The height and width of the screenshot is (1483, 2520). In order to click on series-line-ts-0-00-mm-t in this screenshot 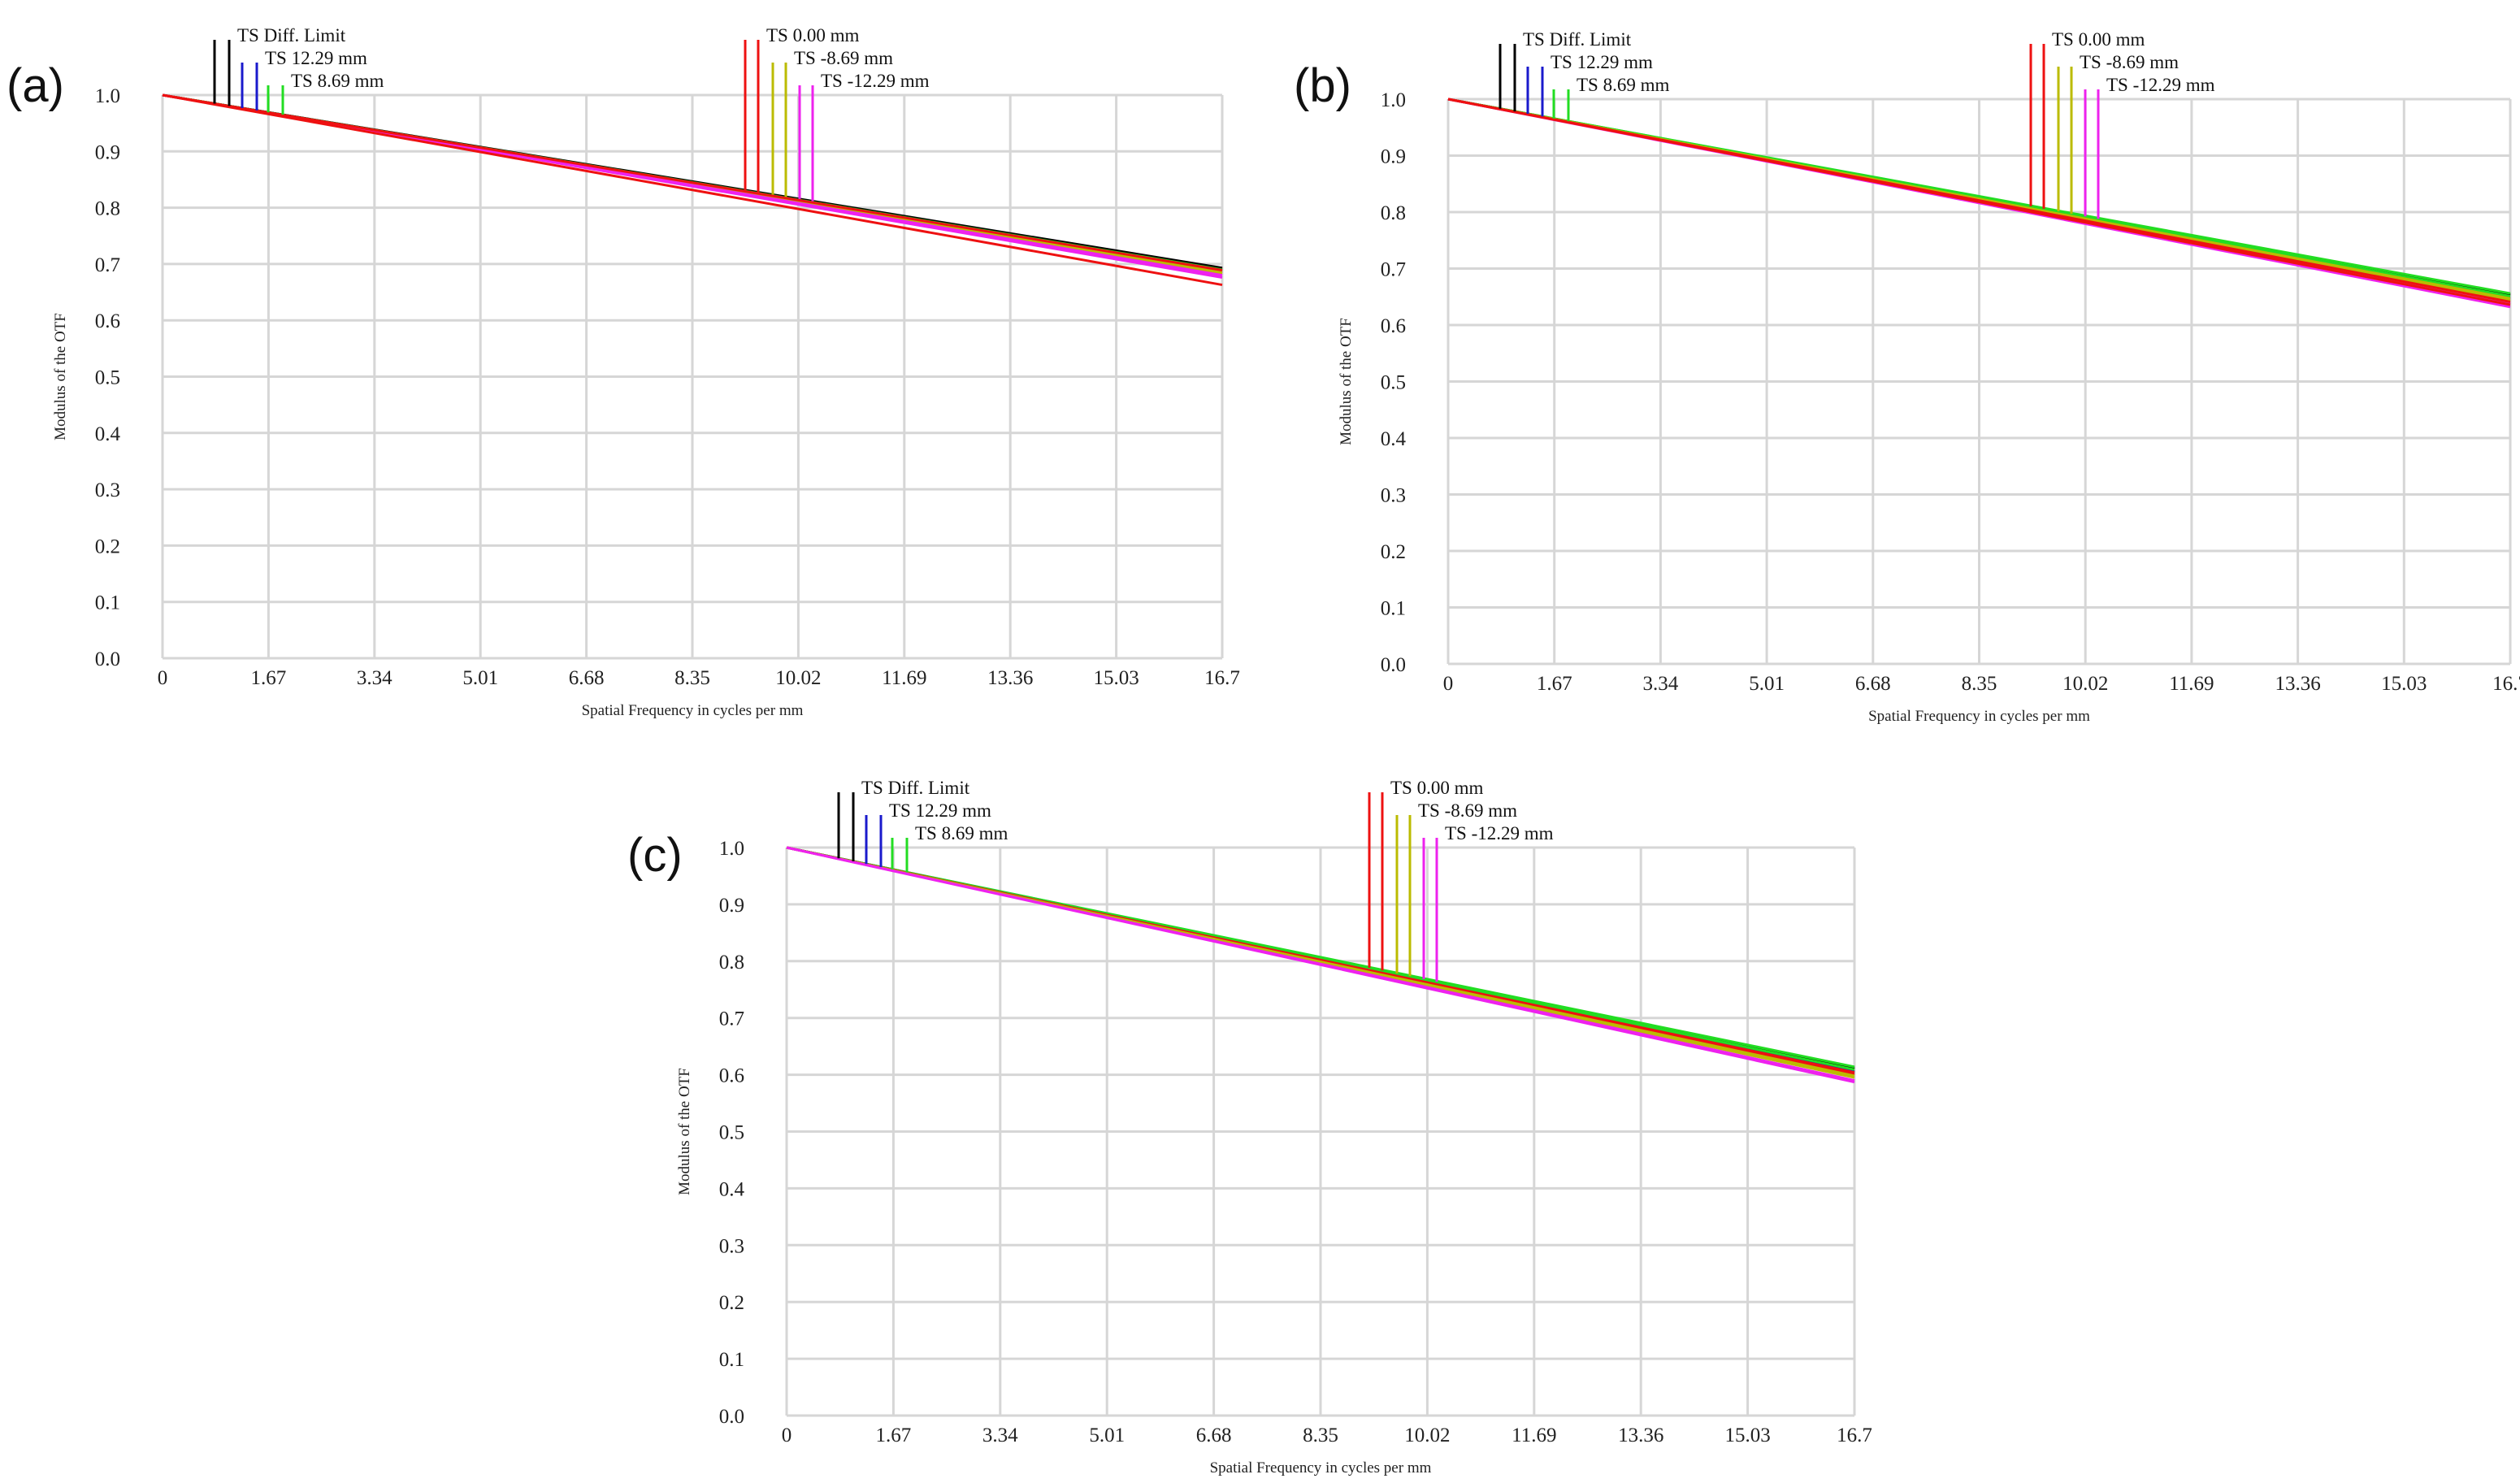, I will do `click(693, 190)`.